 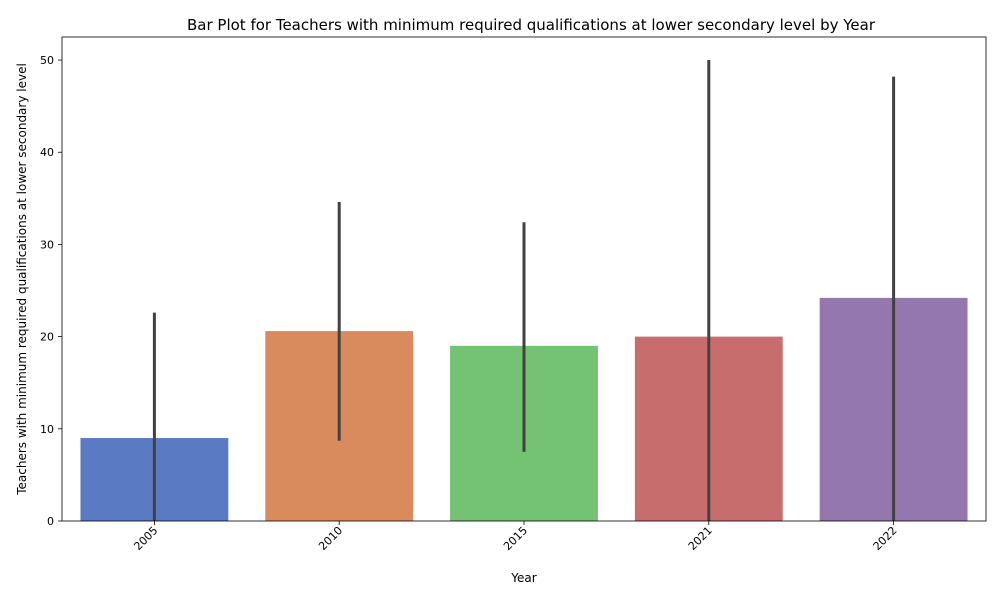 What do you see at coordinates (51, 291) in the screenshot?
I see `y-axis: 0 10 20 30 40 50` at bounding box center [51, 291].